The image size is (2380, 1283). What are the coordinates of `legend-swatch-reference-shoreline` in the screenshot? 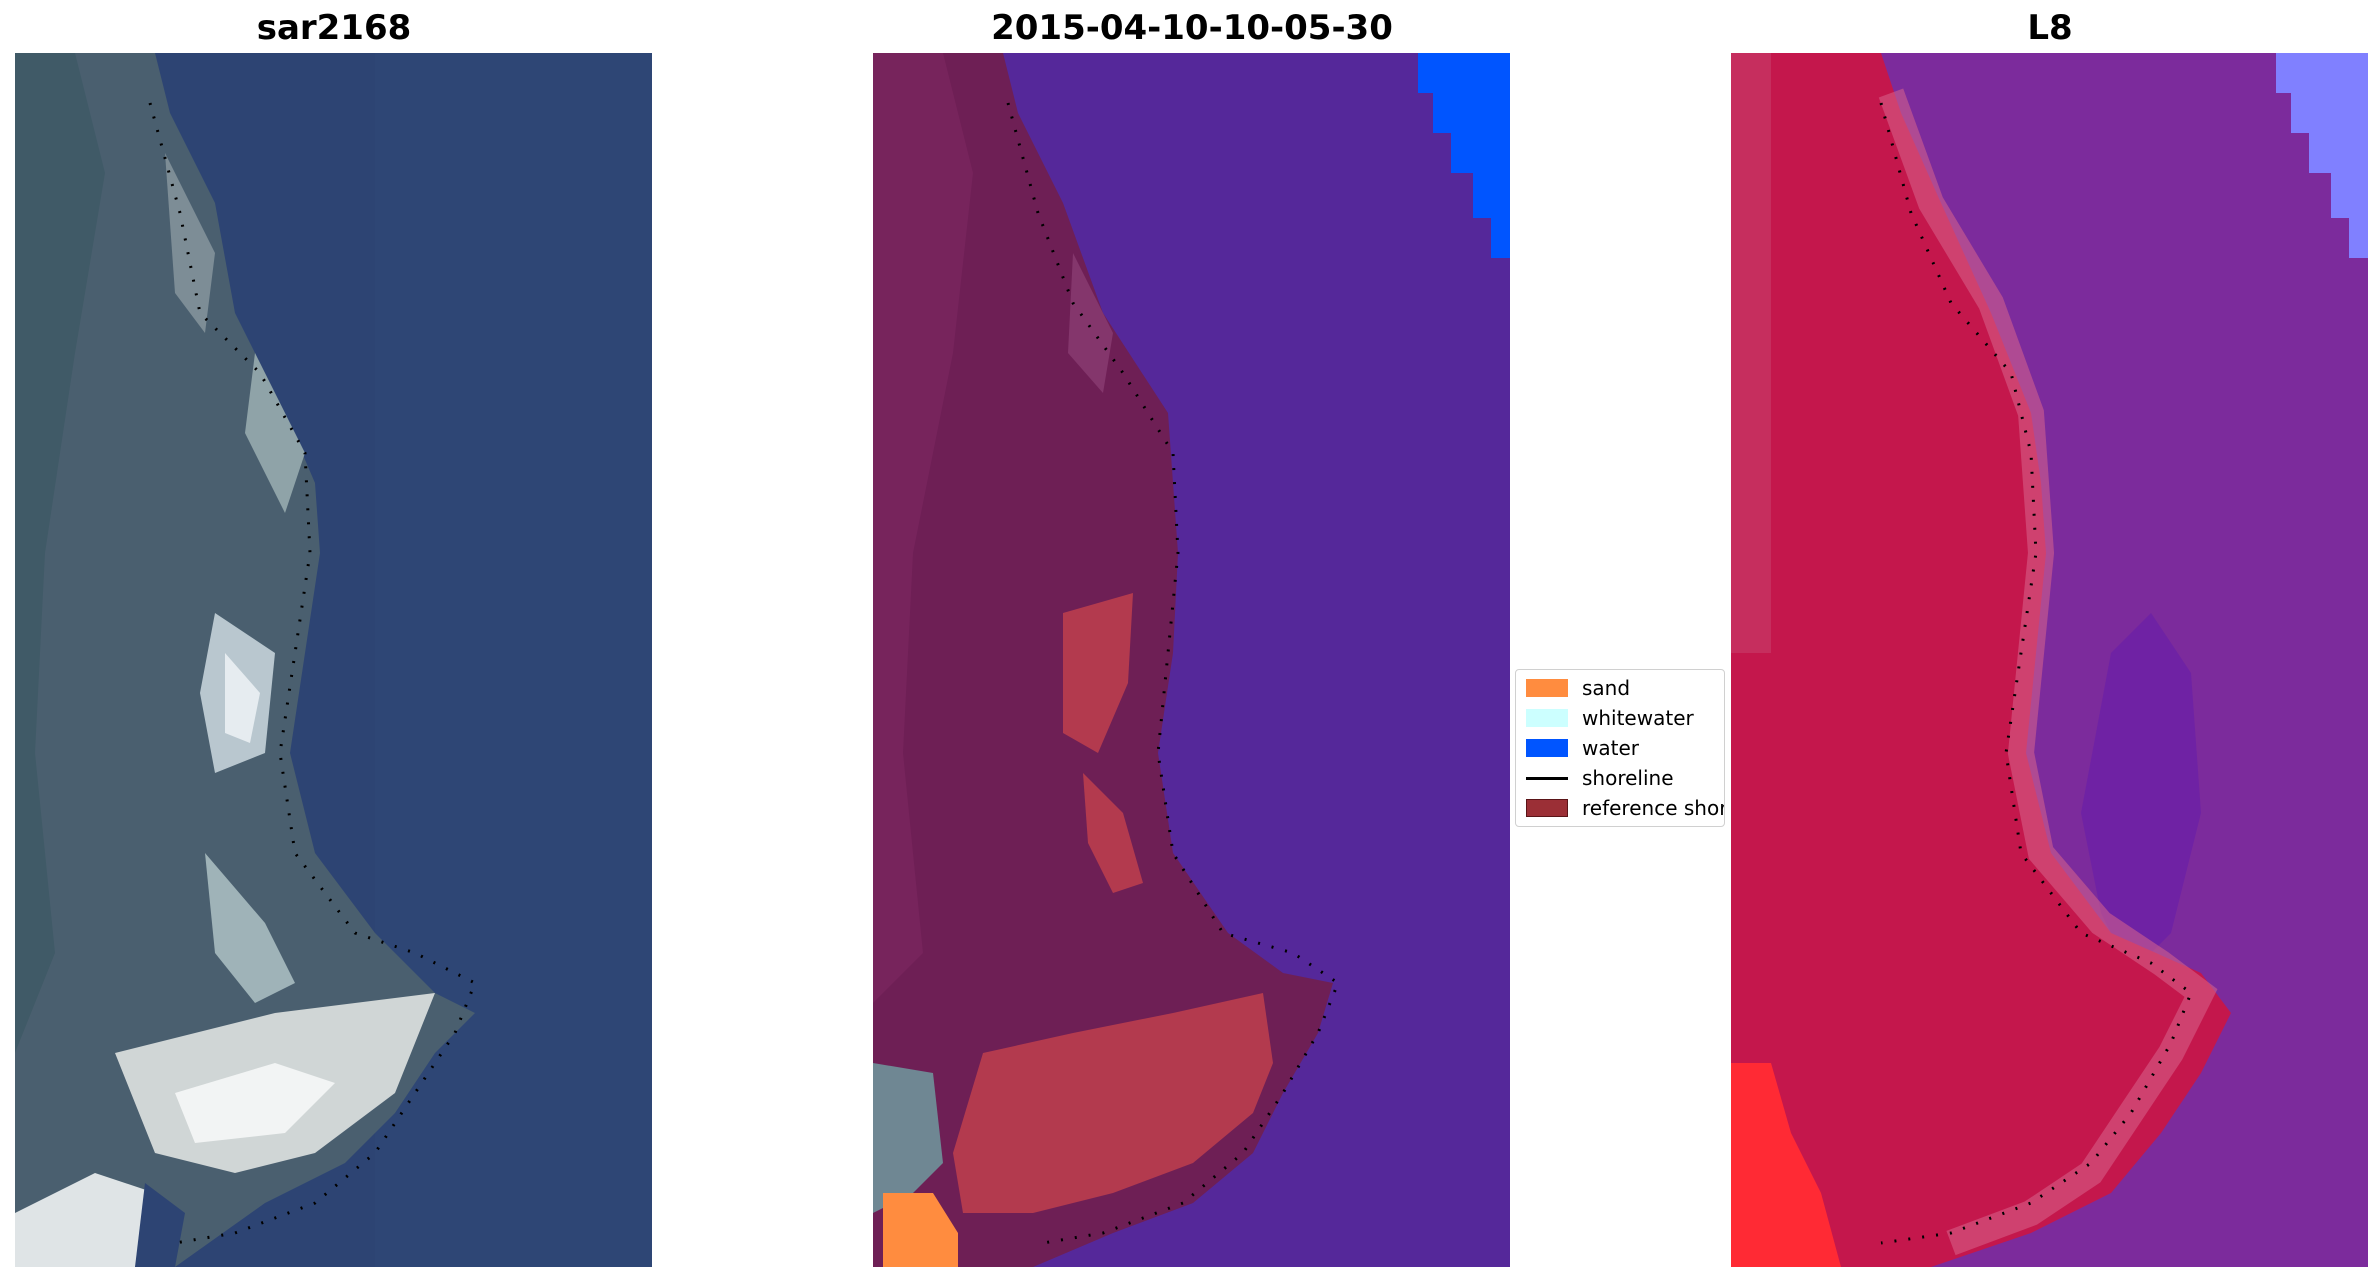 It's located at (1547, 808).